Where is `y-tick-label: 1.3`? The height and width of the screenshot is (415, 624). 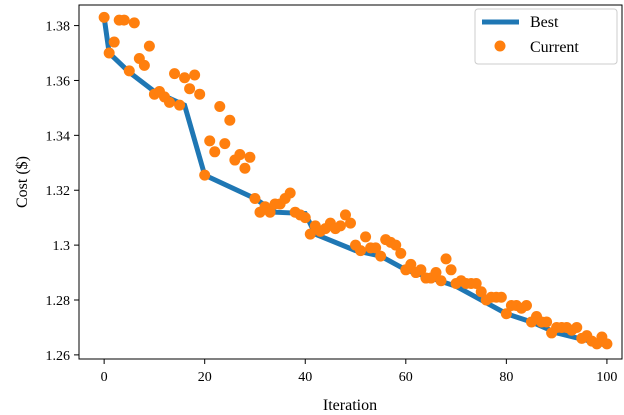
y-tick-label: 1.3 is located at coordinates (62, 246).